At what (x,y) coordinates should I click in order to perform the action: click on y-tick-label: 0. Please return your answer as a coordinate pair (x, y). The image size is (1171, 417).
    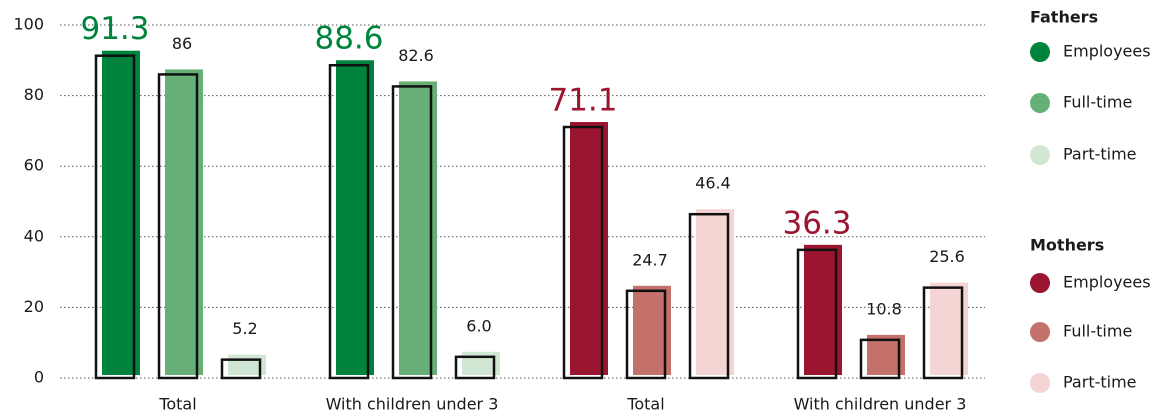
    Looking at the image, I should click on (39, 377).